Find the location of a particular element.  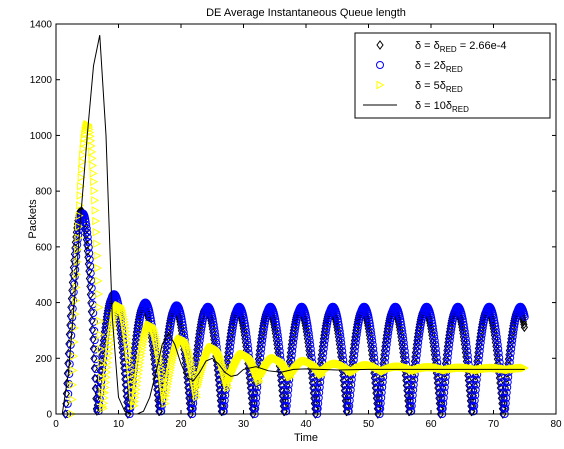

legend-marker-swatch is located at coordinates (380, 85).